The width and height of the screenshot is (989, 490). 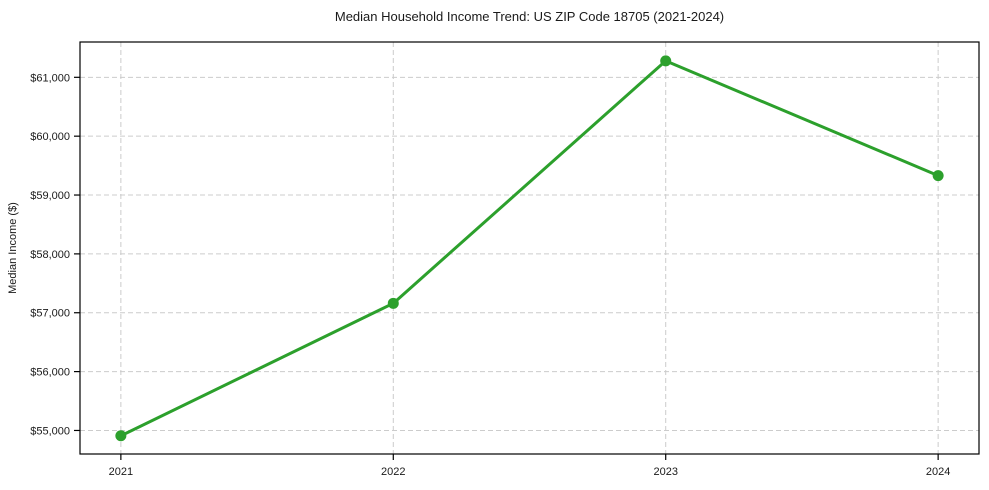 I want to click on y-tick-label: $57,000, so click(x=50, y=314).